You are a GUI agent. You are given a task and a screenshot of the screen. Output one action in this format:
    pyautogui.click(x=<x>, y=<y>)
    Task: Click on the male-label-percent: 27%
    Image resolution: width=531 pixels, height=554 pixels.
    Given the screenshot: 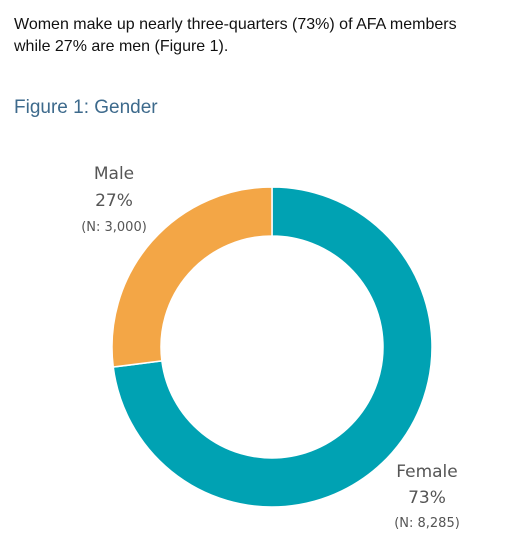 What is the action you would take?
    pyautogui.click(x=114, y=201)
    